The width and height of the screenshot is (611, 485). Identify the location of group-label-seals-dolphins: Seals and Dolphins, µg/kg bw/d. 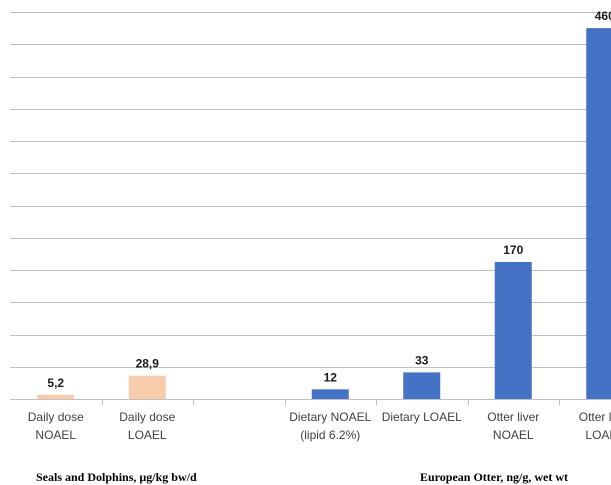
(116, 477).